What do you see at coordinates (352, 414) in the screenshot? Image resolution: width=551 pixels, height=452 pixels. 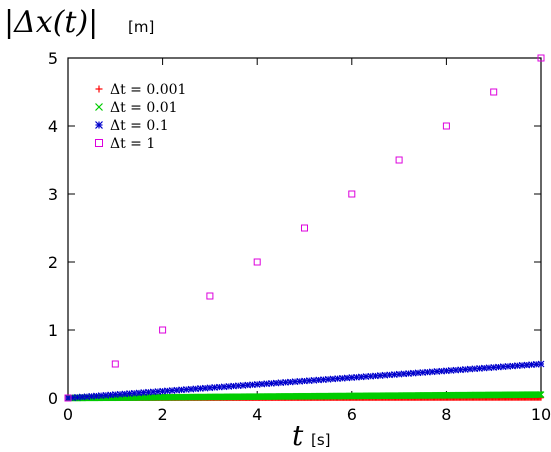 I see `x-tick-label: 6` at bounding box center [352, 414].